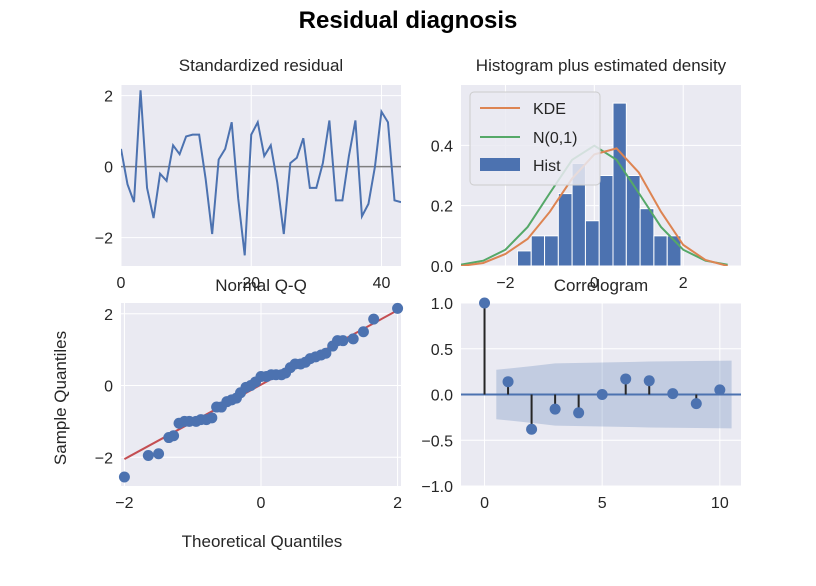 The image size is (816, 586). Describe the element at coordinates (382, 283) in the screenshot. I see `x-tick-label-standardized_residual: 40` at that location.